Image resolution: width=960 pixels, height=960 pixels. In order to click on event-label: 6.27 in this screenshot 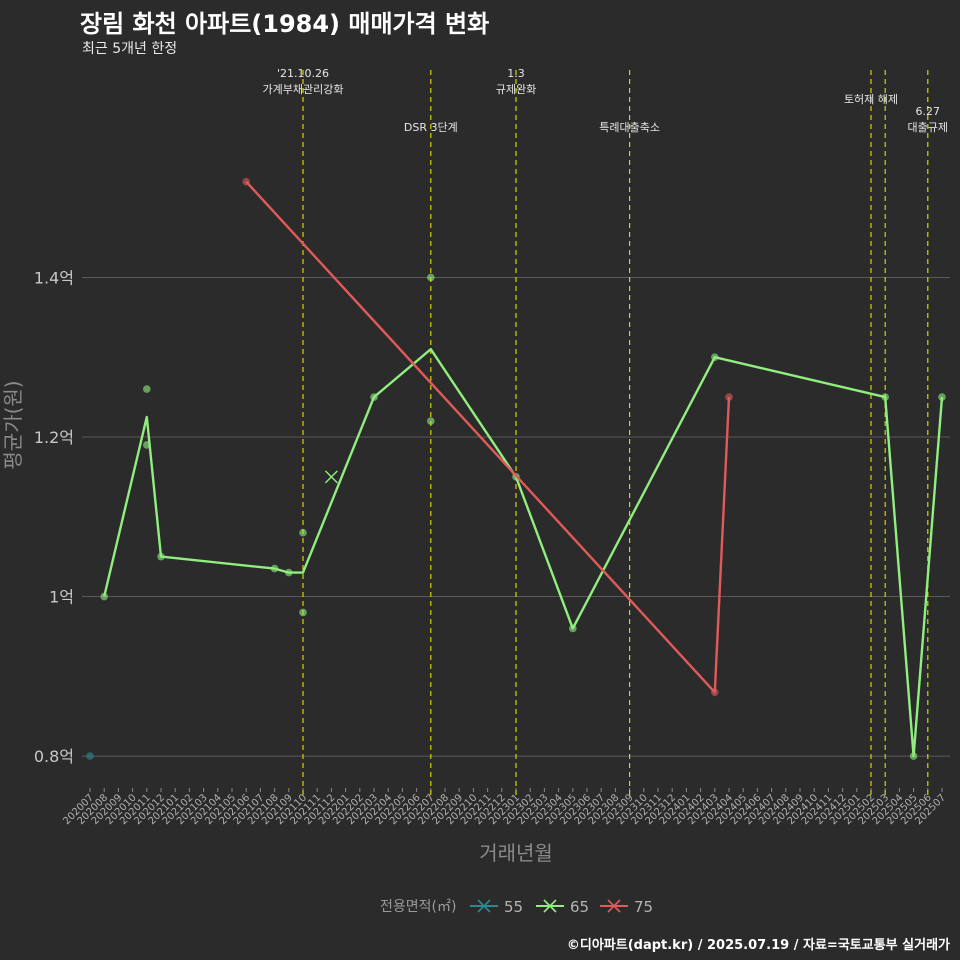, I will do `click(928, 111)`.